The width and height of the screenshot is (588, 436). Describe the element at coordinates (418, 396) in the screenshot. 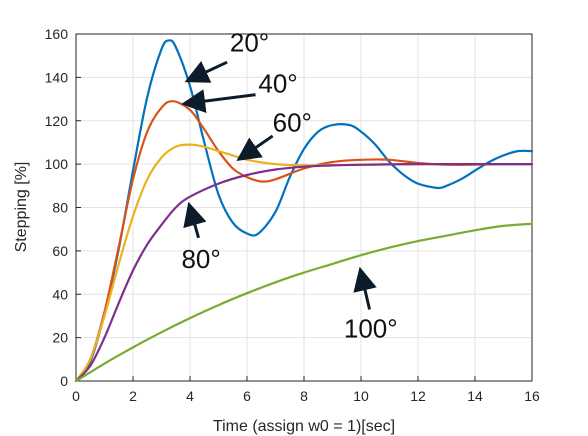

I see `x-tick-label: 12` at that location.